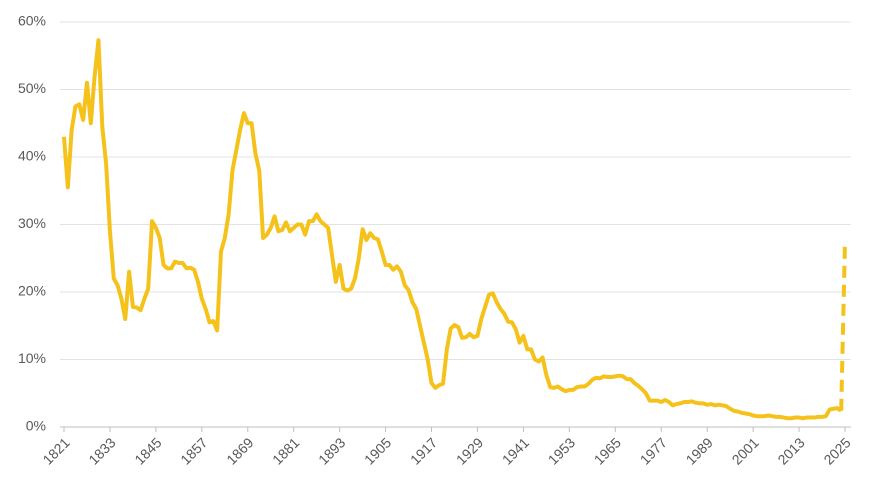 The width and height of the screenshot is (886, 496). Describe the element at coordinates (377, 450) in the screenshot. I see `x-tick-label: 1905` at that location.